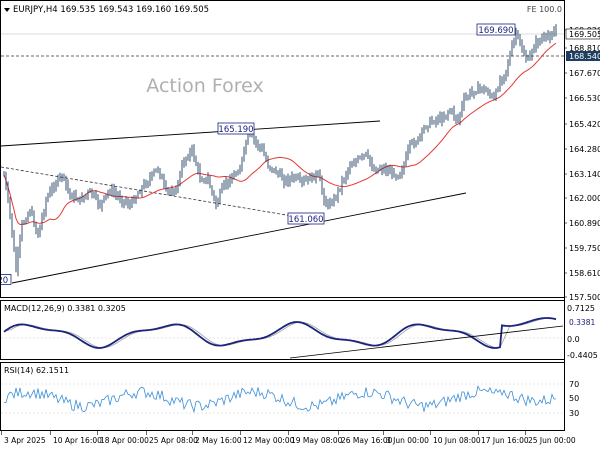 This screenshot has height=450, width=600. Describe the element at coordinates (544, 9) in the screenshot. I see `fe-label: FE 100.0` at that location.